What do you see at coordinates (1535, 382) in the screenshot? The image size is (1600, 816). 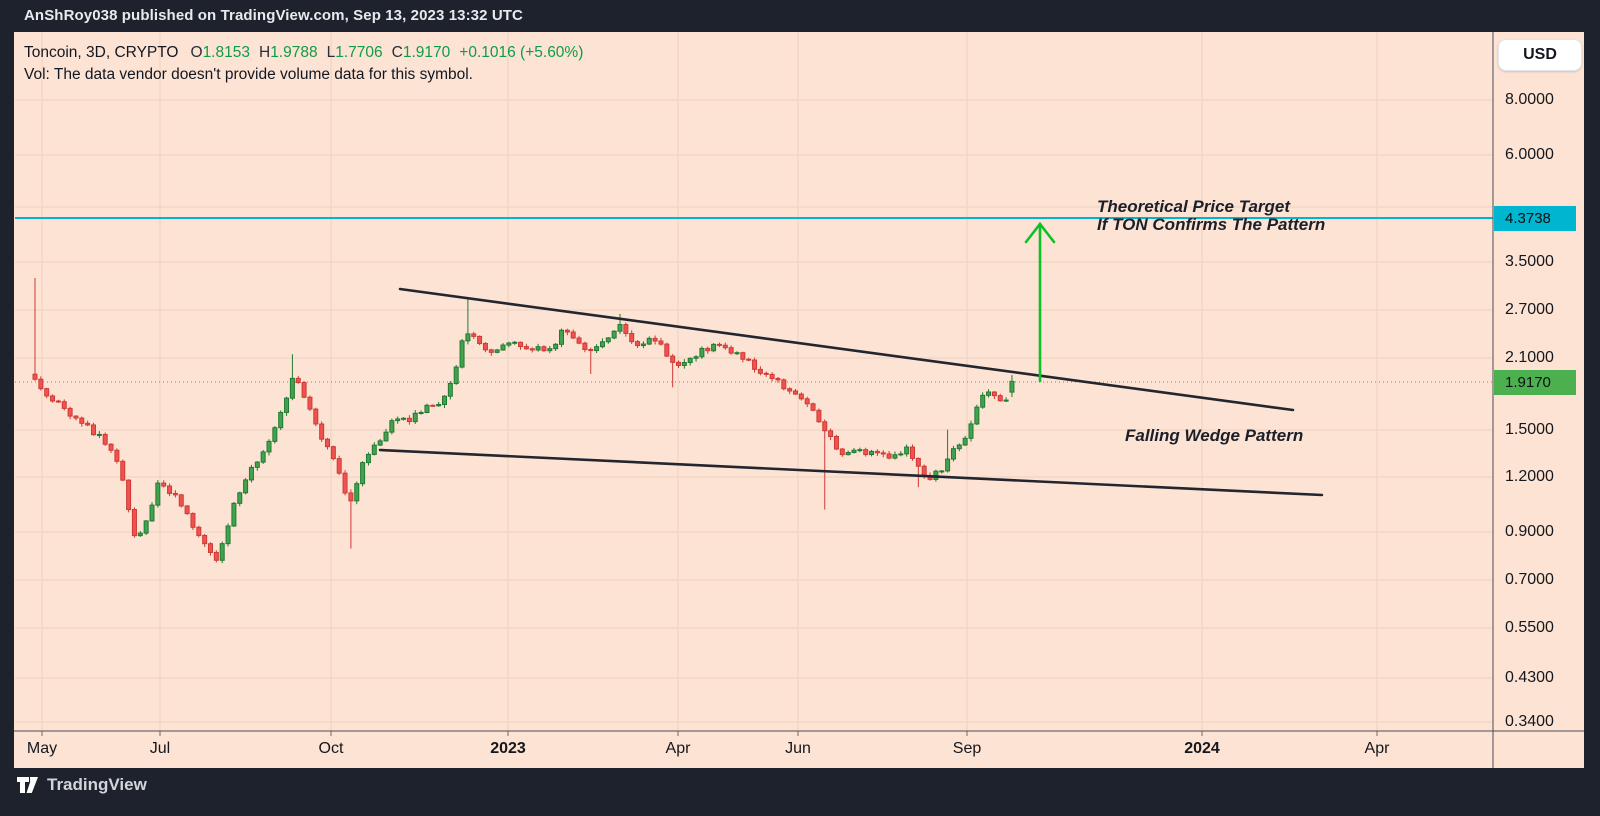 I see `last-price-label: 1.9170` at bounding box center [1535, 382].